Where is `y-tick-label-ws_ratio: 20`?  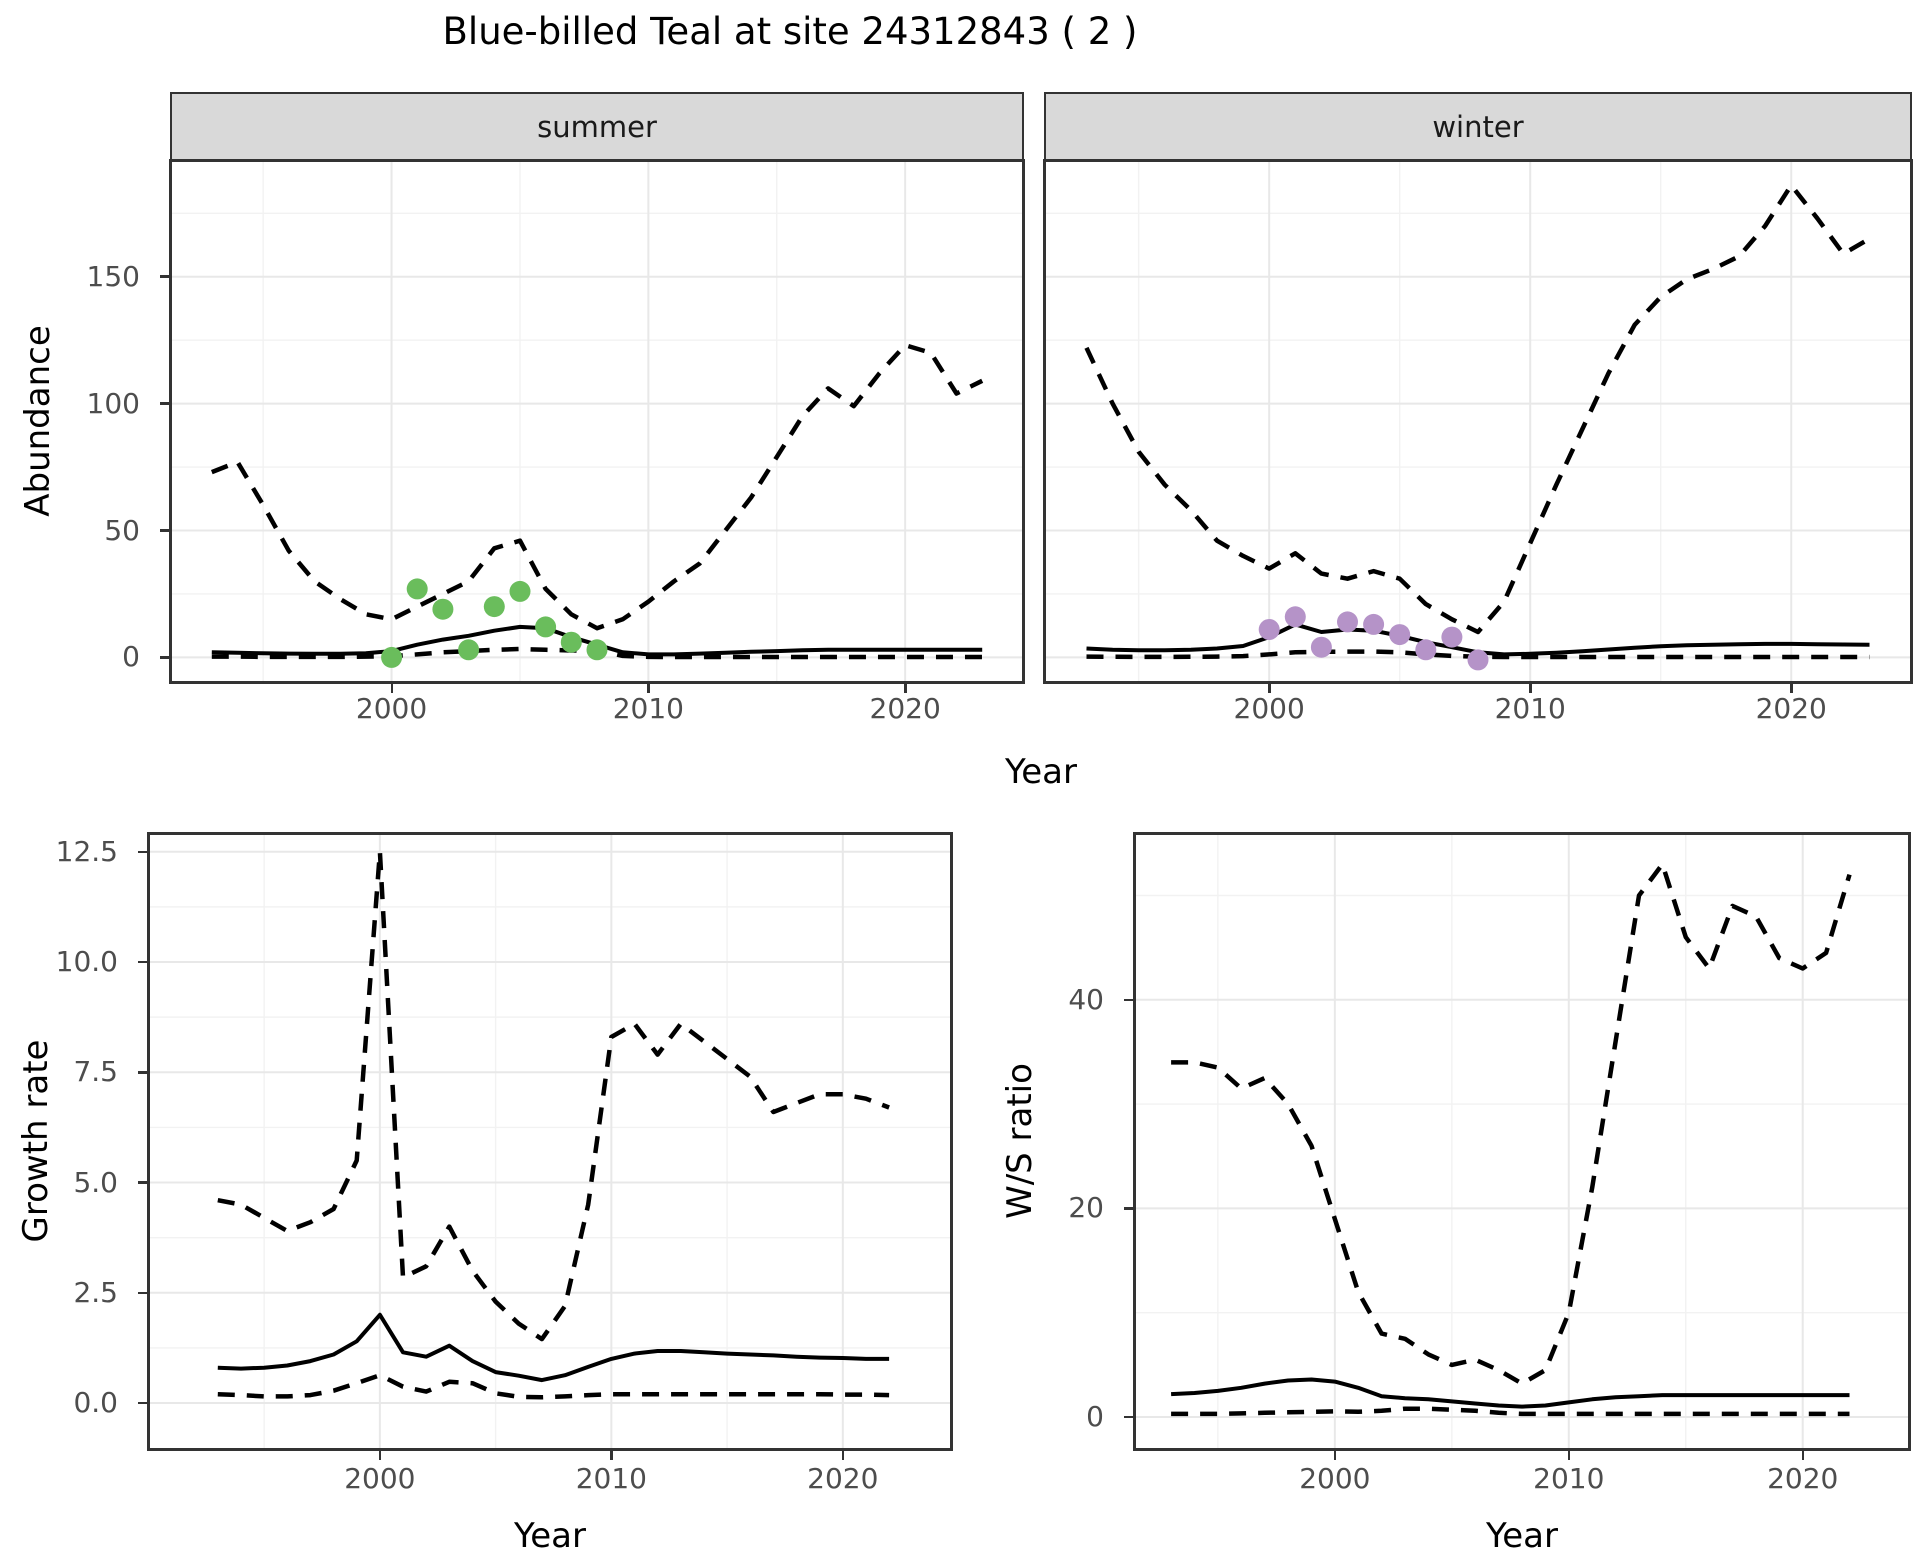
y-tick-label-ws_ratio: 20 is located at coordinates (1086, 1208).